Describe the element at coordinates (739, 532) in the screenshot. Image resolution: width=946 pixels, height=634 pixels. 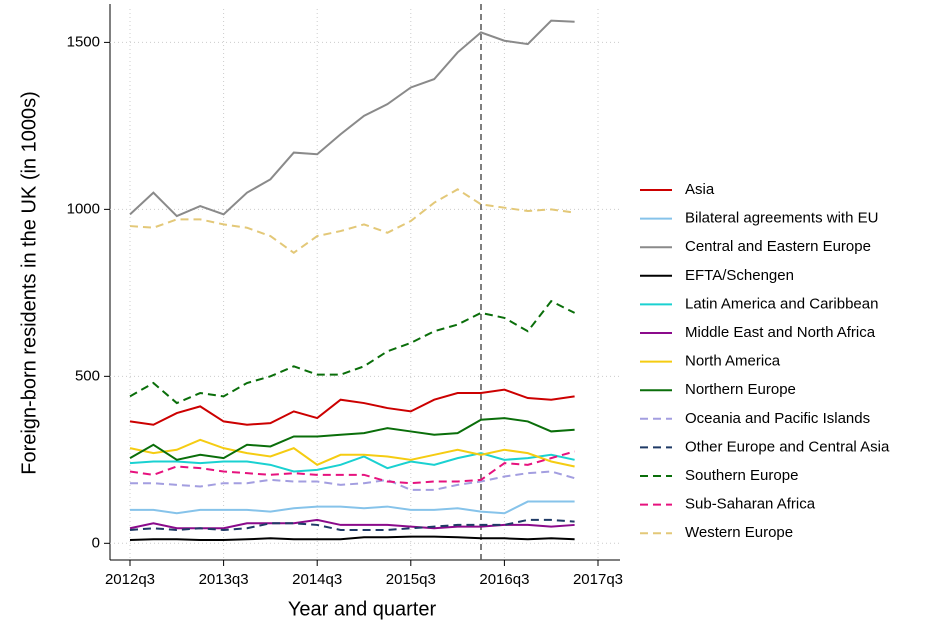
I see `legend-label: Western Europe` at that location.